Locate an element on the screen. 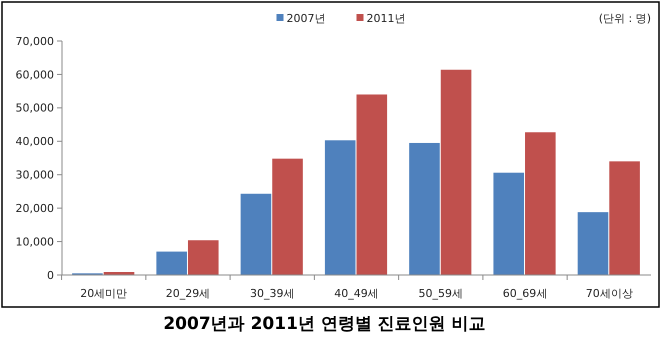 The width and height of the screenshot is (669, 343). x-tick-label: 60_69세 is located at coordinates (525, 293).